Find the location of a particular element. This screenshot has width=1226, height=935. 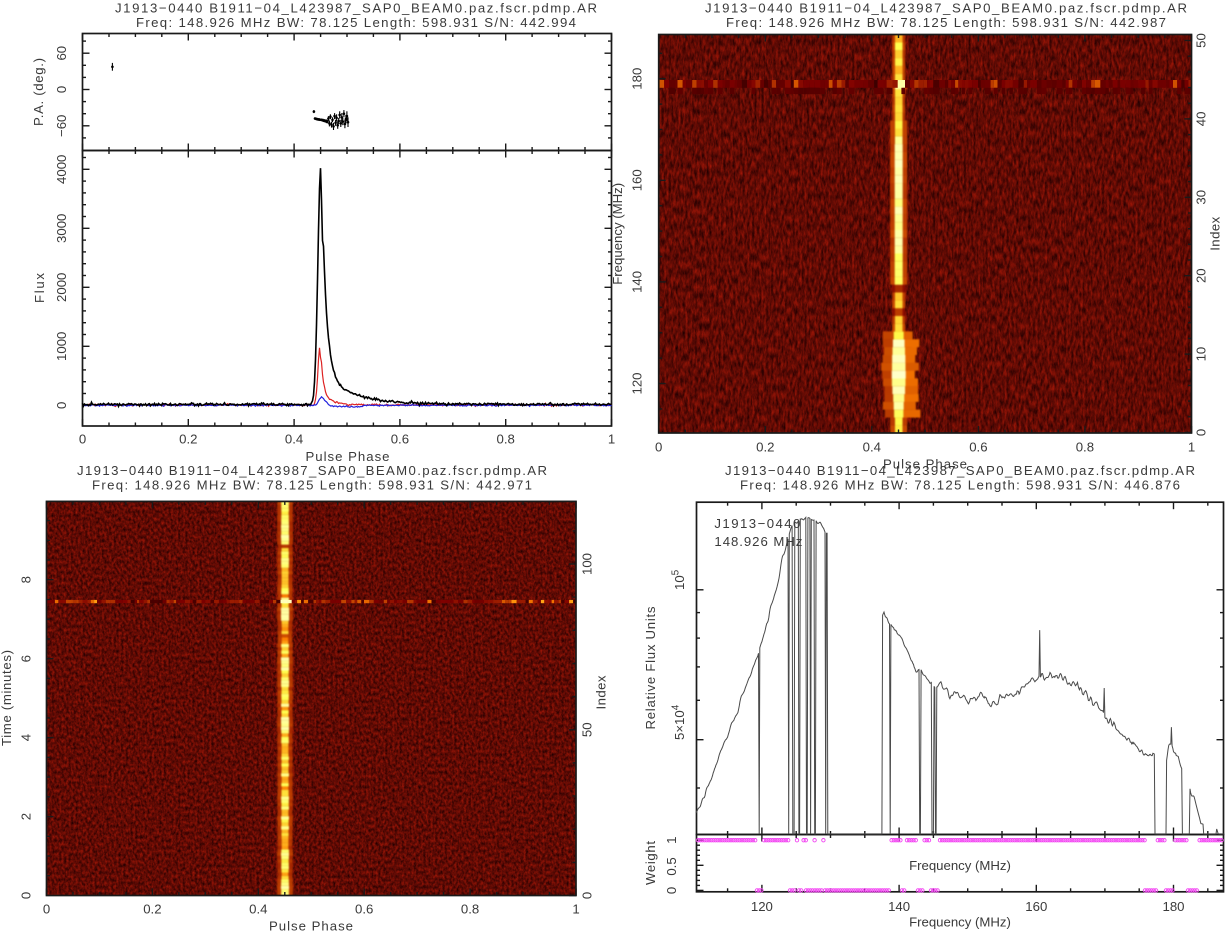

svg-text: 5×104 is located at coordinates (679, 722).